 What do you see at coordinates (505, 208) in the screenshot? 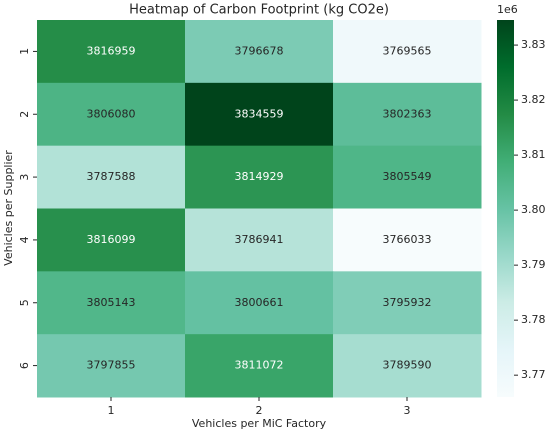
I see `colorbar` at bounding box center [505, 208].